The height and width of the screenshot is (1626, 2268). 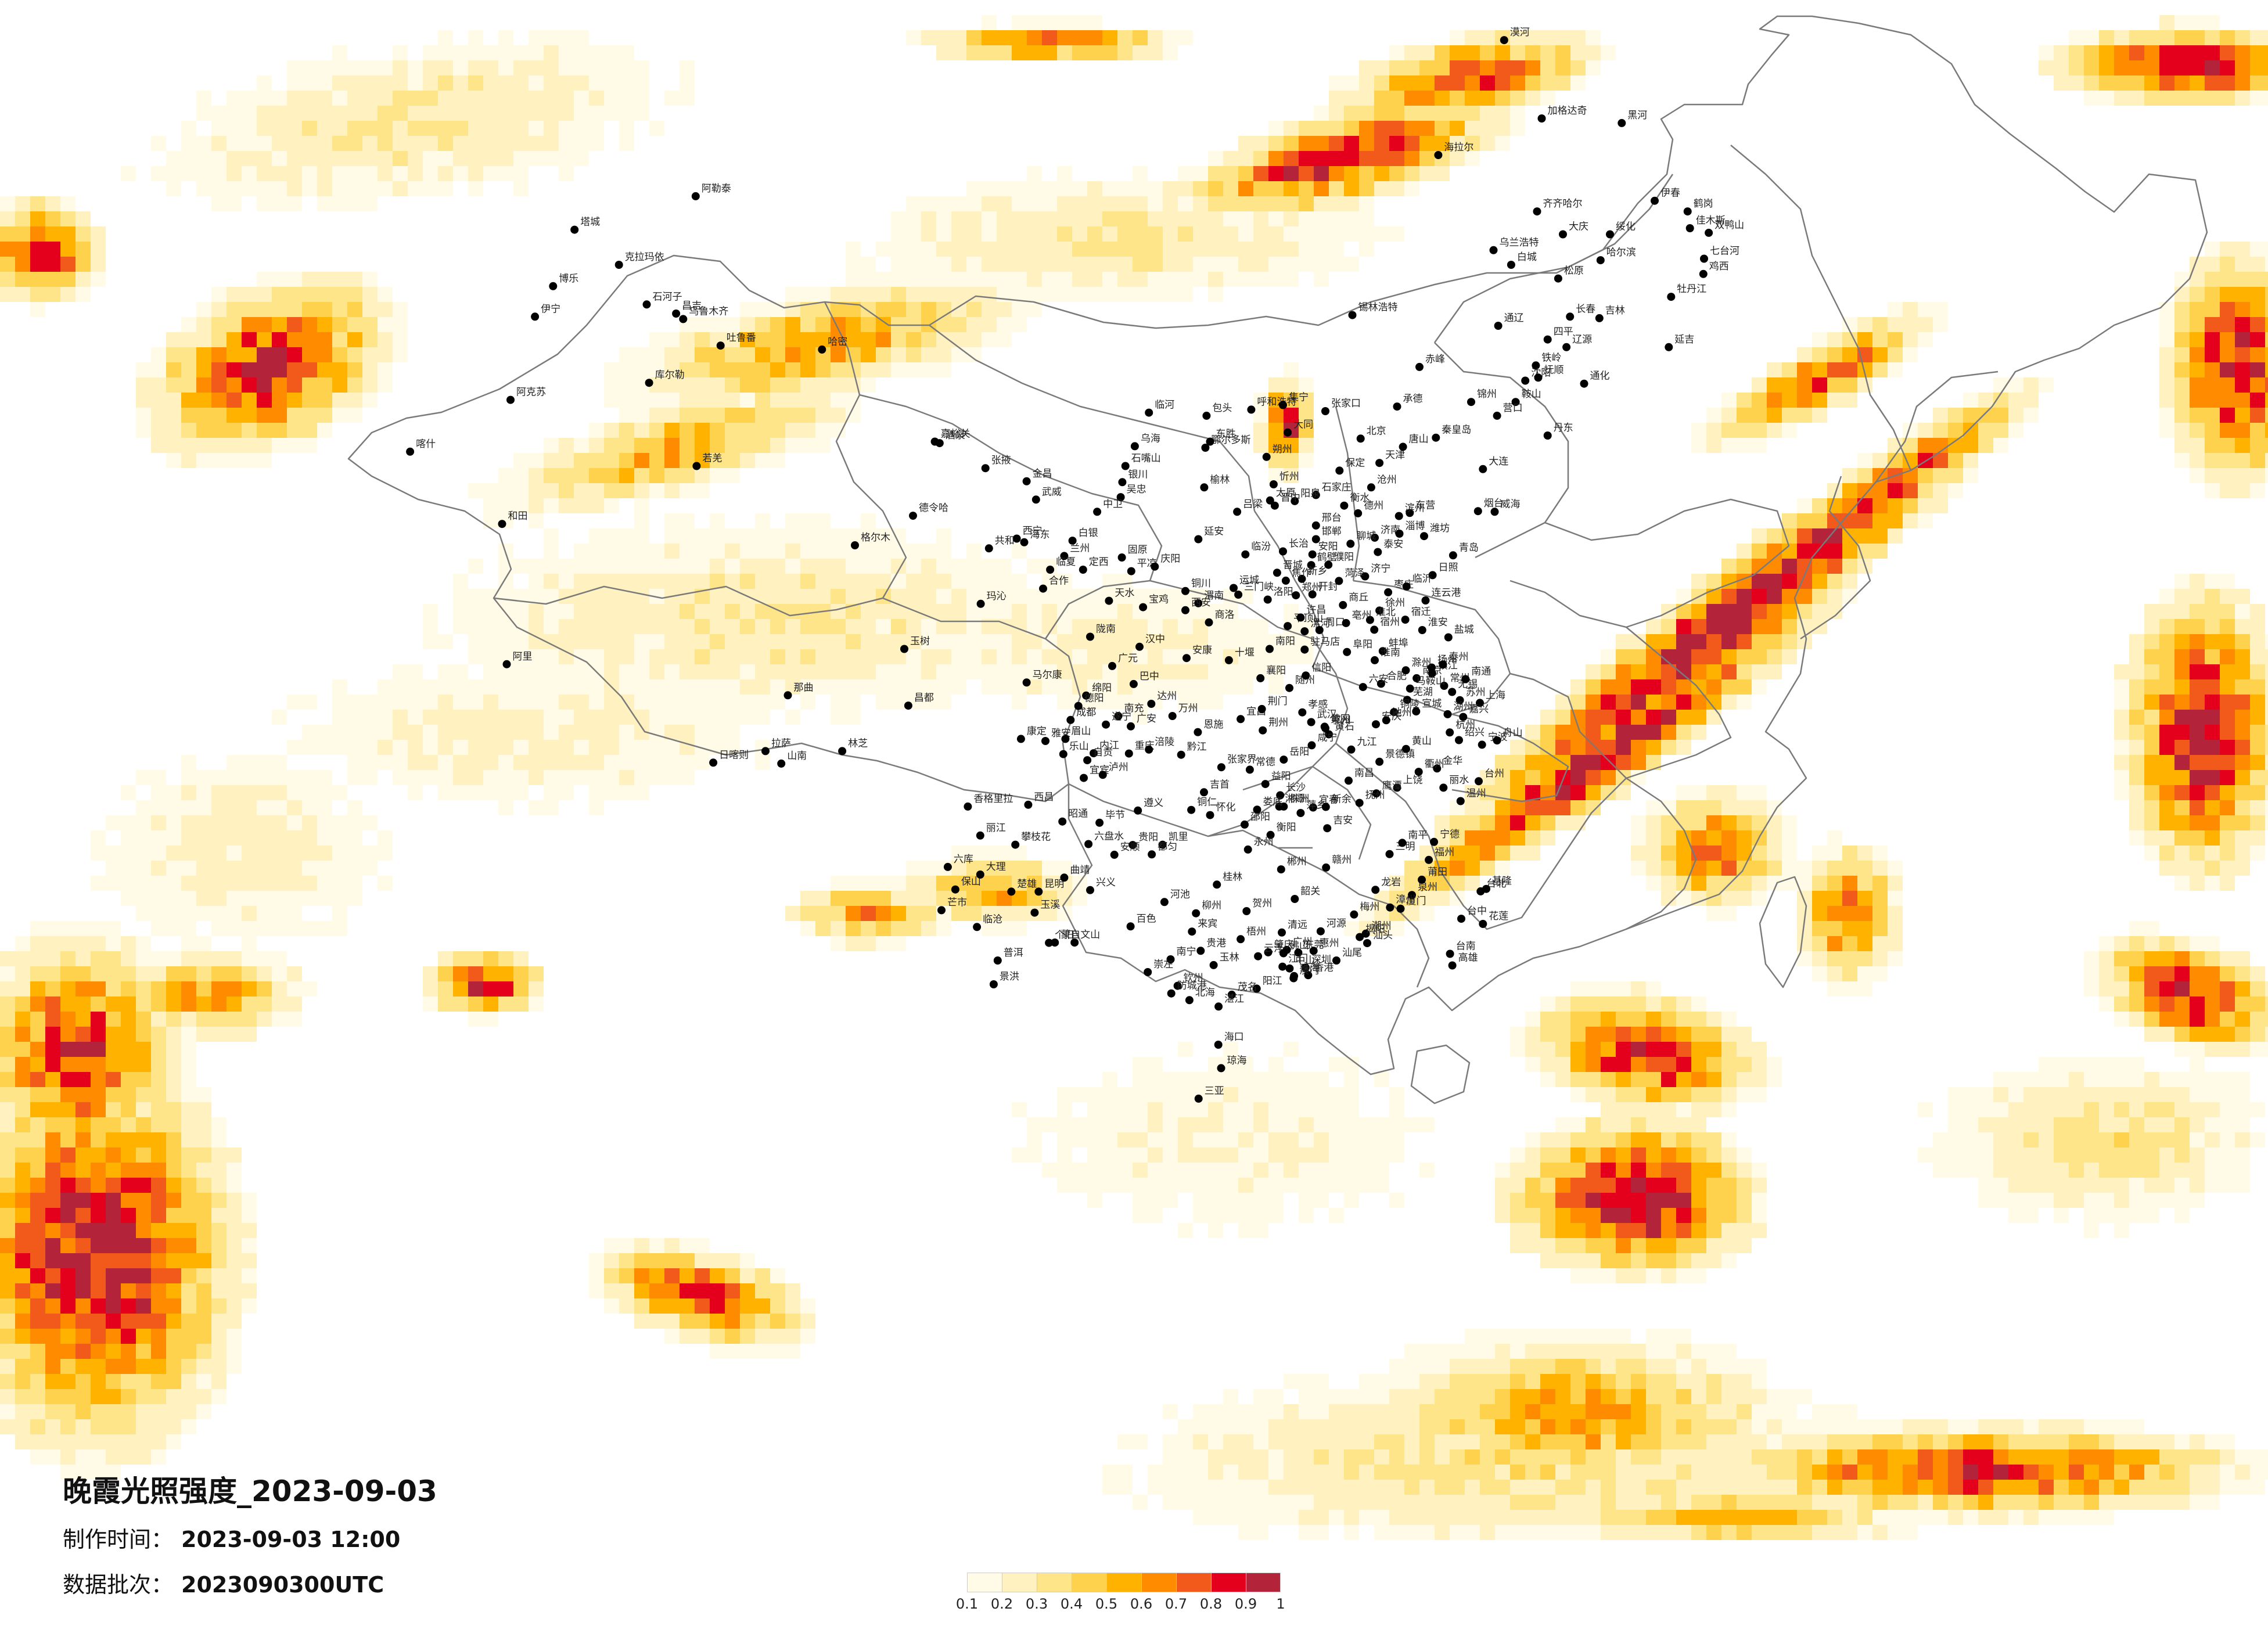 What do you see at coordinates (688, 601) in the screenshot?
I see `xinjiang-tibet-border` at bounding box center [688, 601].